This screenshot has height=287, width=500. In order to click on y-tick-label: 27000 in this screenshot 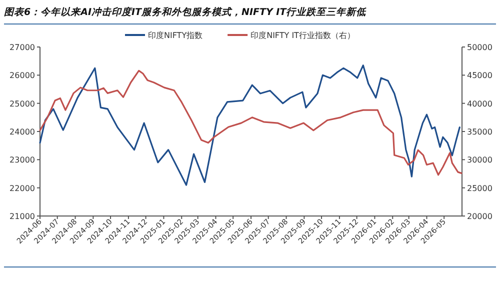, I will do `click(22, 47)`.